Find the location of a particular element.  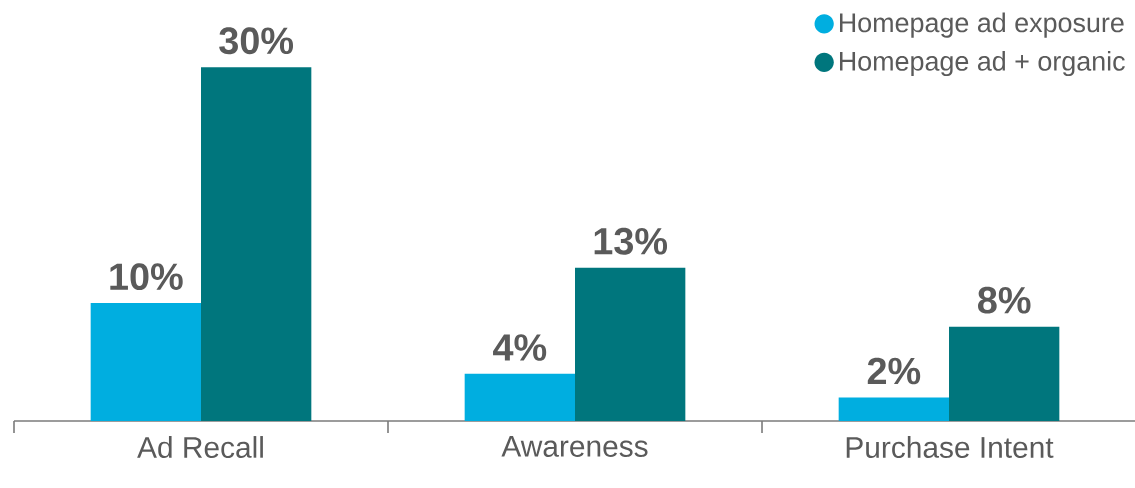

legend-label: Homepage ad + organic is located at coordinates (982, 64).